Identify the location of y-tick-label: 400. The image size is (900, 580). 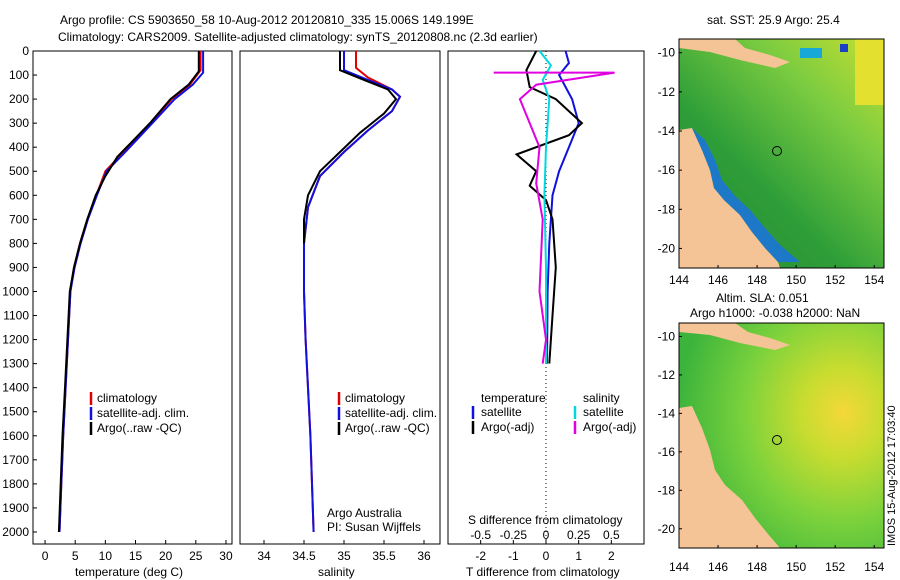
(19, 147).